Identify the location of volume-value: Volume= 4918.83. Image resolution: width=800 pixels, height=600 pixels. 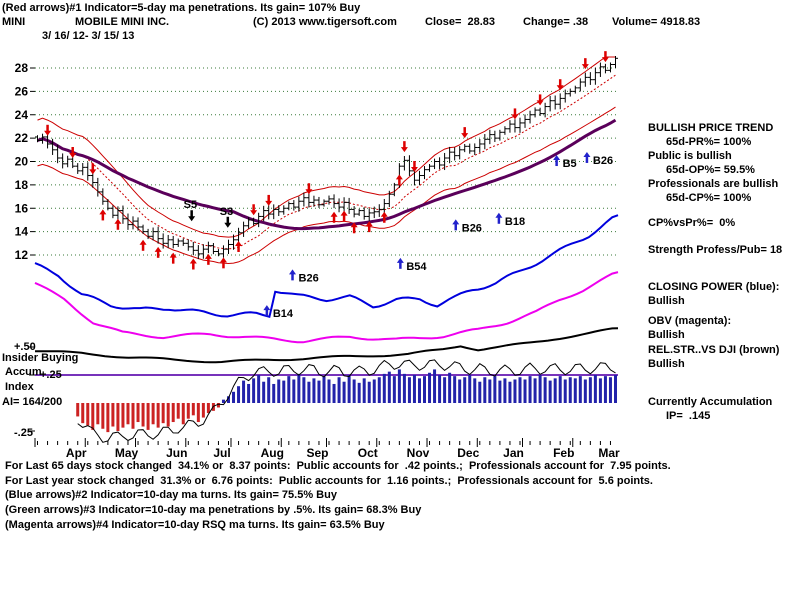
(656, 22).